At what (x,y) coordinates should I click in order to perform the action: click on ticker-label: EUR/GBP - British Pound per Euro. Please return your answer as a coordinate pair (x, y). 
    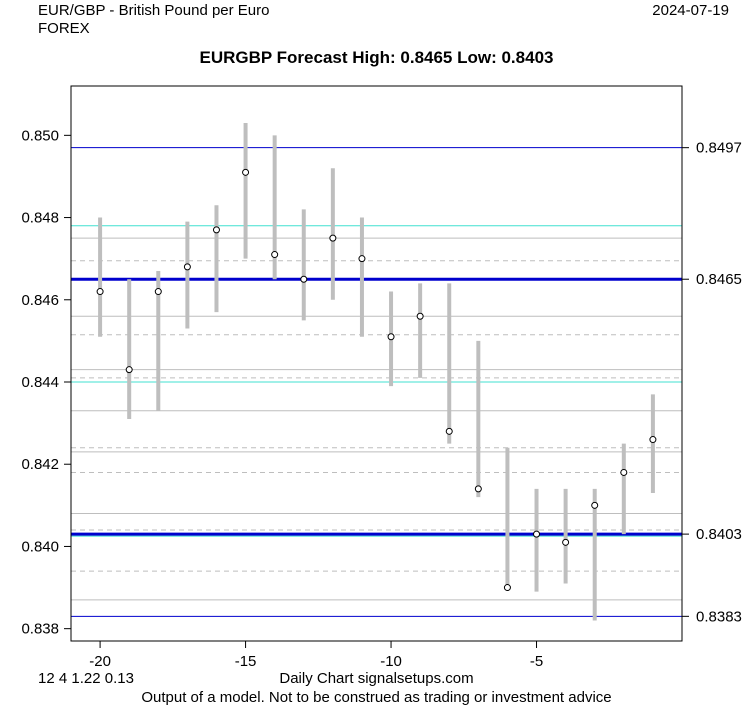
    Looking at the image, I should click on (154, 10).